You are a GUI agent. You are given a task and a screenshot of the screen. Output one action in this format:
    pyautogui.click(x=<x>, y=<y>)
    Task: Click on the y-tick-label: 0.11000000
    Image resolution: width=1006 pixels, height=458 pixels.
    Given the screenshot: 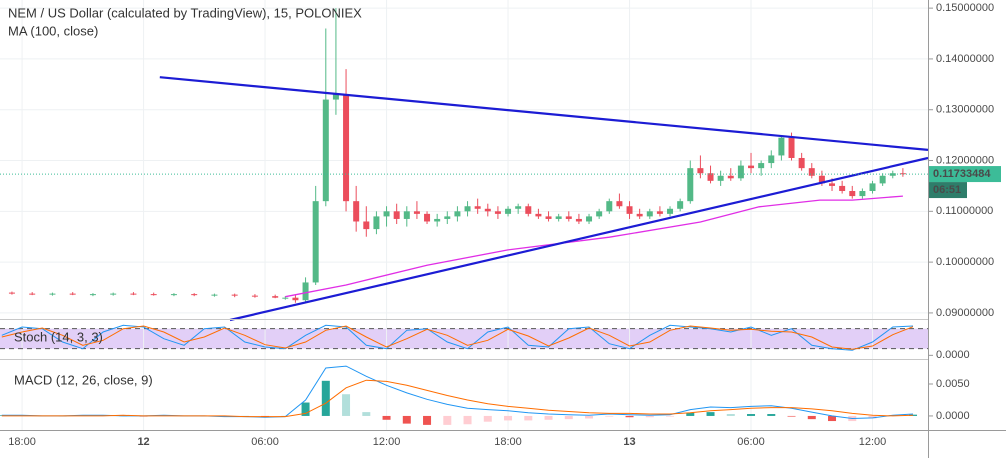 What is the action you would take?
    pyautogui.click(x=964, y=211)
    